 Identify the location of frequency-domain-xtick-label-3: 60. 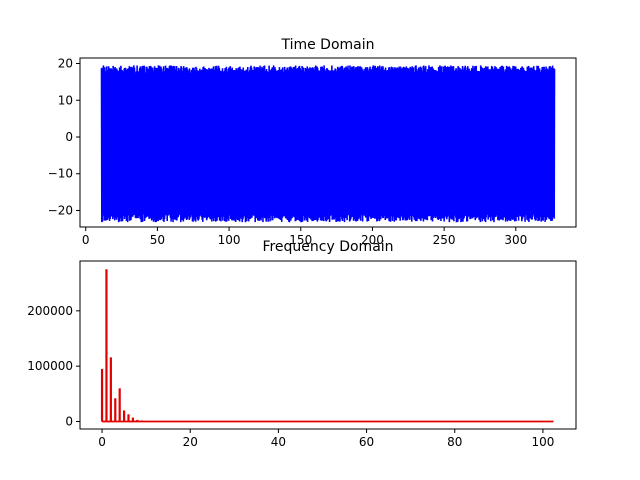
(366, 442).